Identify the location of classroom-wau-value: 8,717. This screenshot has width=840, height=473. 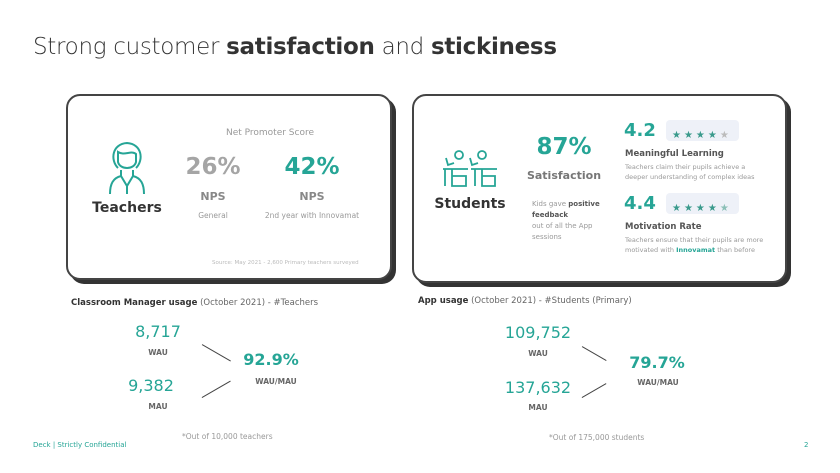
(158, 331).